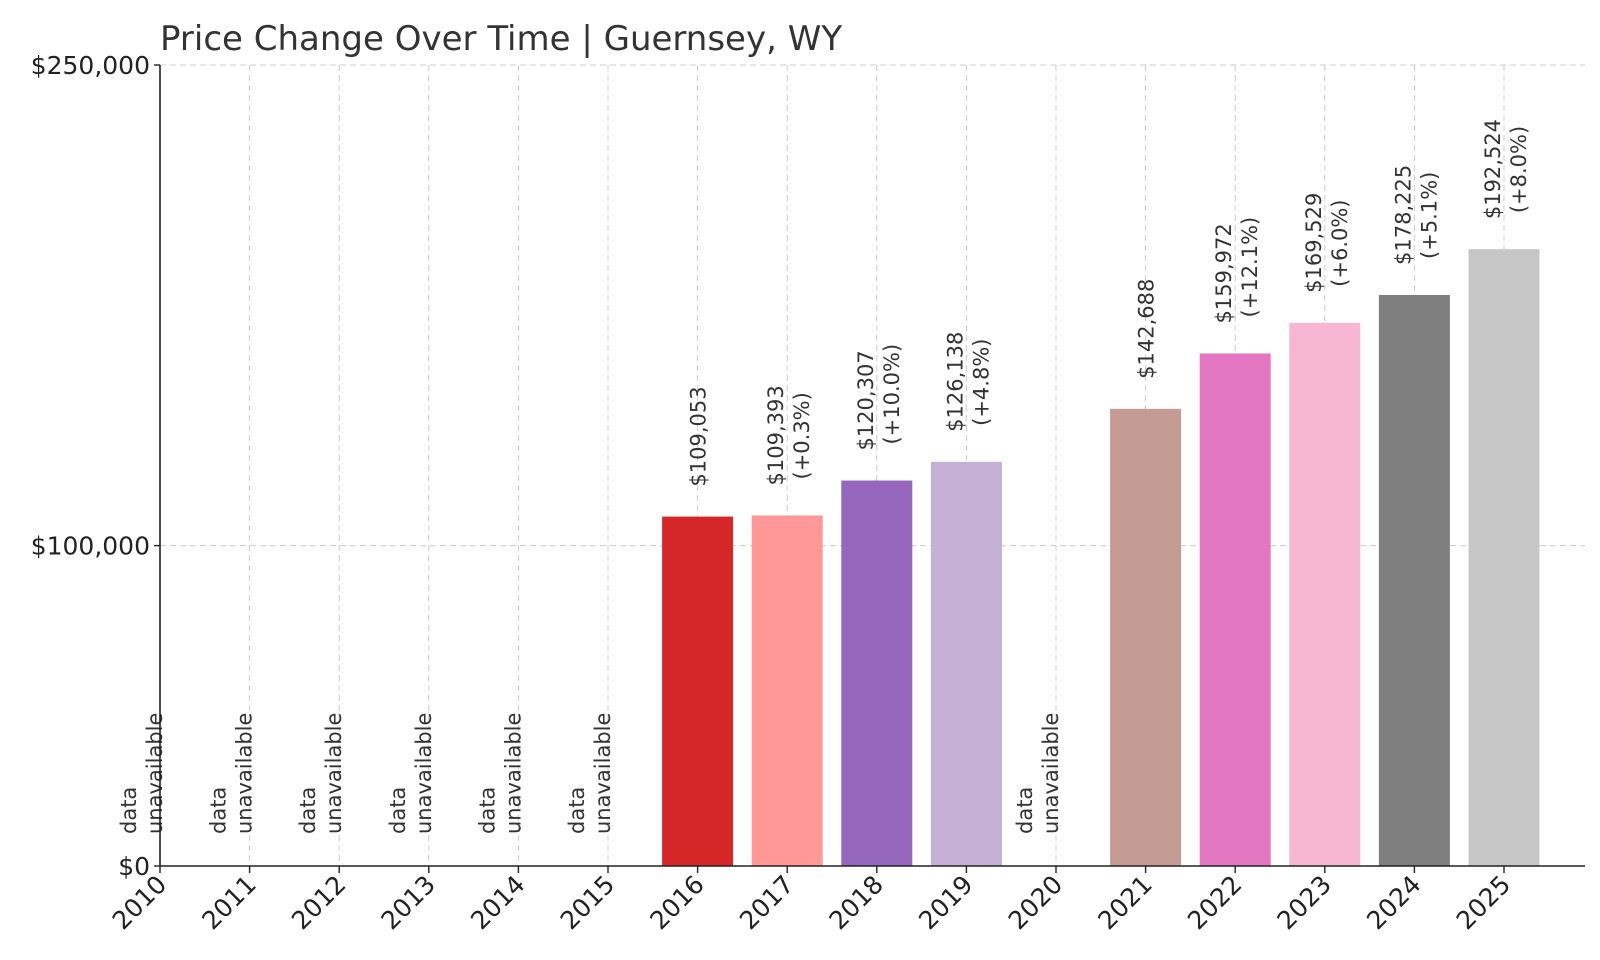  What do you see at coordinates (877, 673) in the screenshot?
I see `bar-2018` at bounding box center [877, 673].